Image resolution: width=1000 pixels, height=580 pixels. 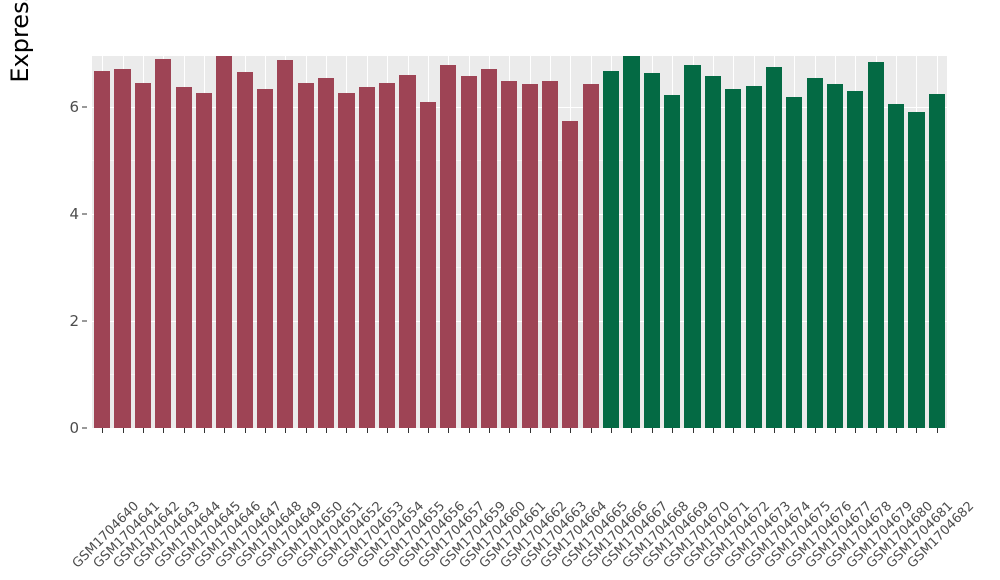 What do you see at coordinates (74, 320) in the screenshot?
I see `y-axis-tick-label: 2` at bounding box center [74, 320].